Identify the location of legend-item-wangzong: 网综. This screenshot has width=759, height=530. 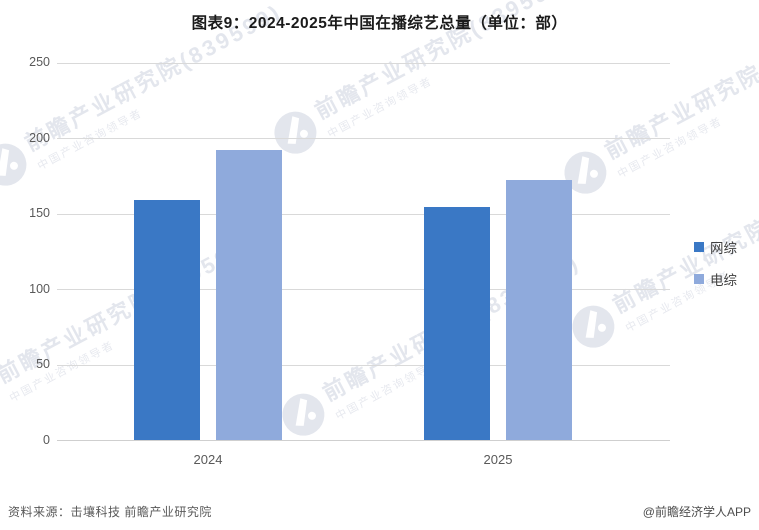
(715, 247).